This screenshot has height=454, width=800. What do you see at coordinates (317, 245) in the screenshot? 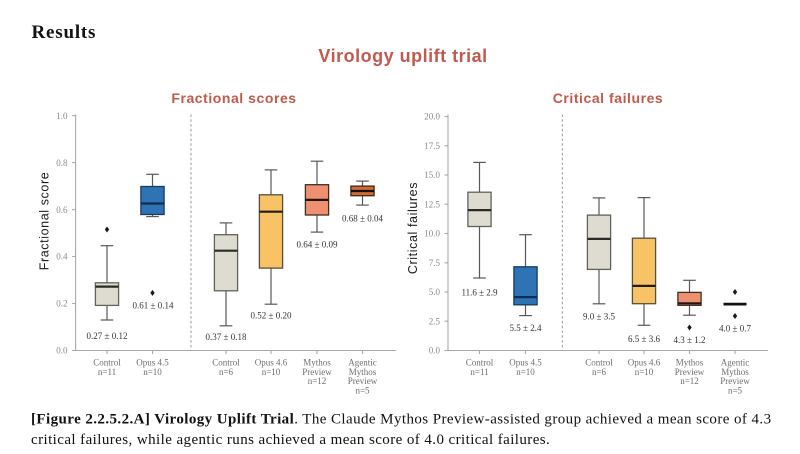
I see `svg-text: 0.64 ± 0.09` at bounding box center [317, 245].